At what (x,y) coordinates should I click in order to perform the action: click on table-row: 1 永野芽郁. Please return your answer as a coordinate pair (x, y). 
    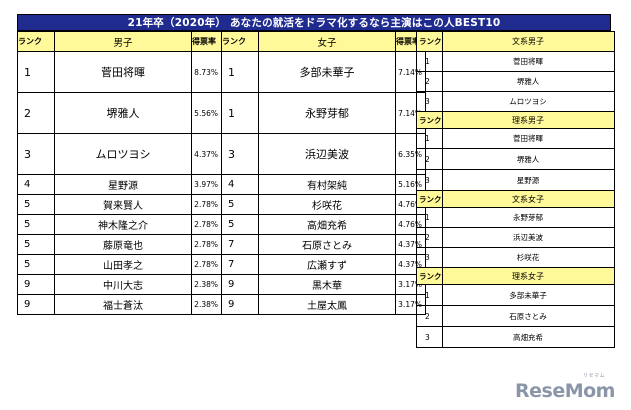
    Looking at the image, I should click on (515, 217).